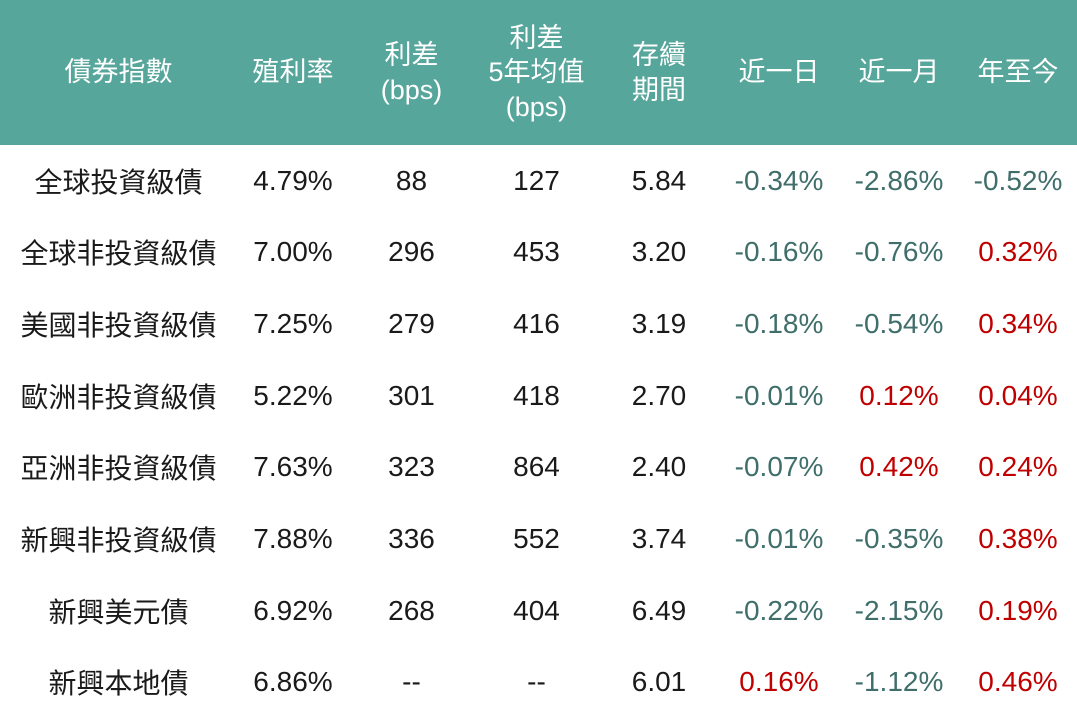  Describe the element at coordinates (411, 539) in the screenshot. I see `value-cell: 336` at that location.